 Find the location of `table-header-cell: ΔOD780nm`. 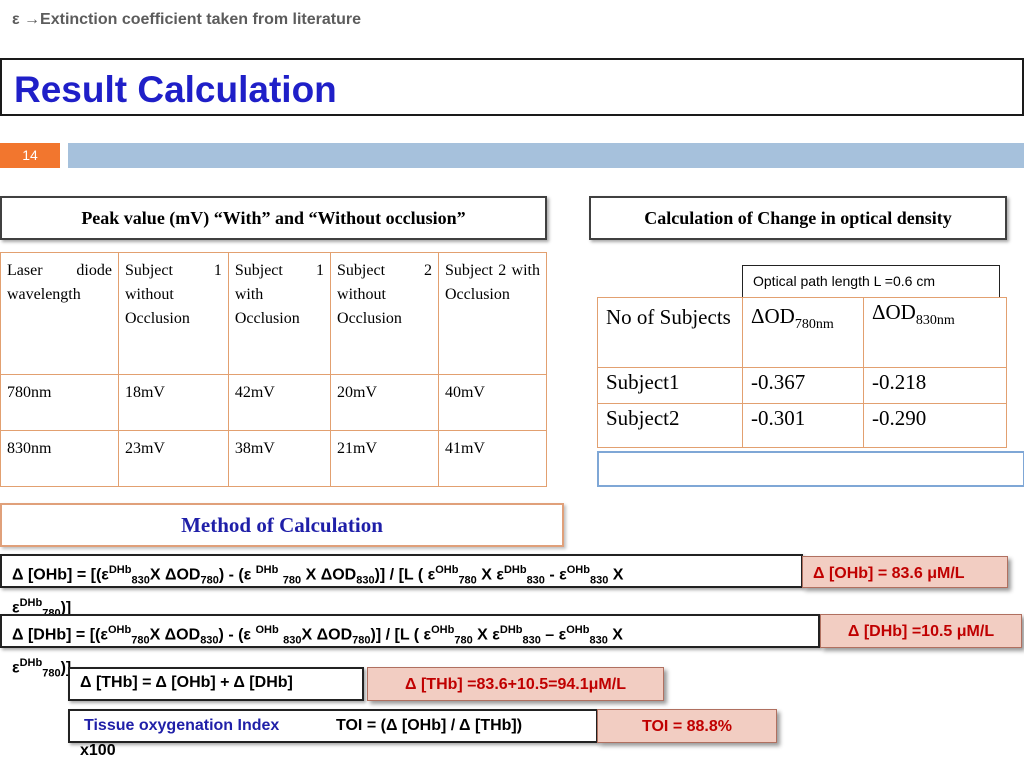

table-header-cell: ΔOD780nm is located at coordinates (803, 332).